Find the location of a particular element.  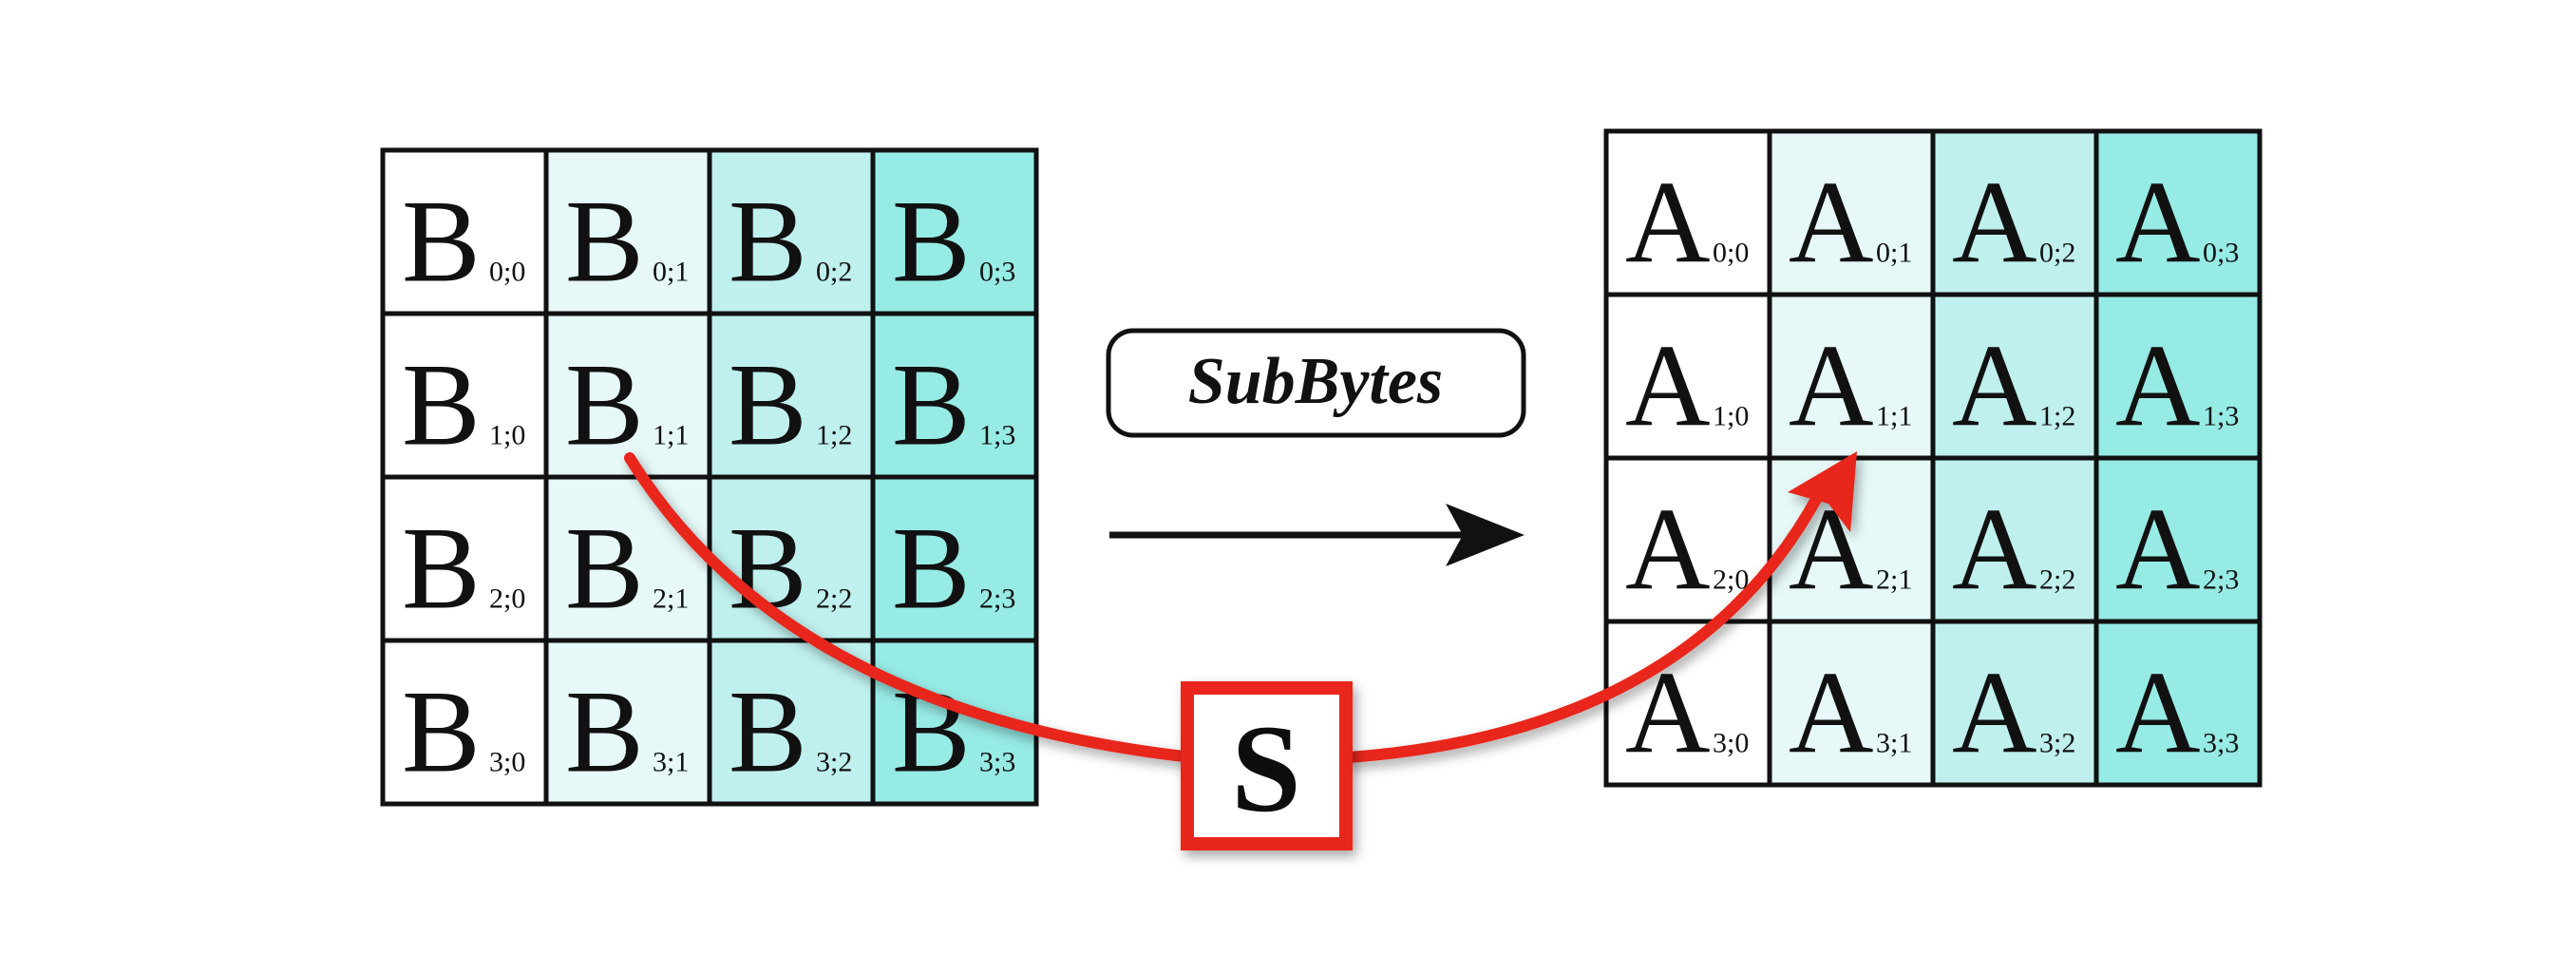

grid_a-cell-2-2: A 2;2 is located at coordinates (2014, 539).